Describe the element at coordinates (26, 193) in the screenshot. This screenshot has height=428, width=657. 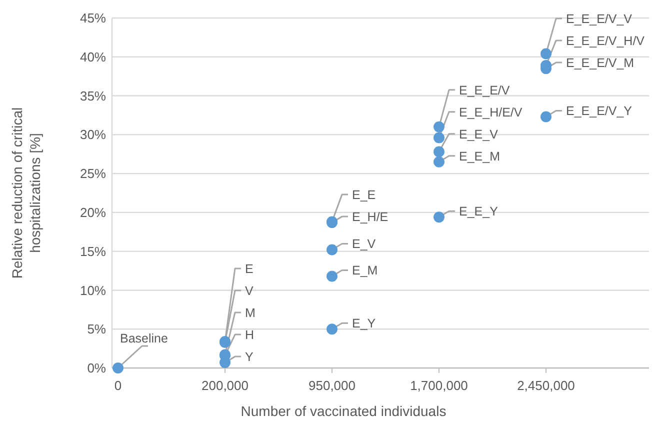
I see `y-axis-title: Relative reduction of critical hospitalizations [%]` at that location.